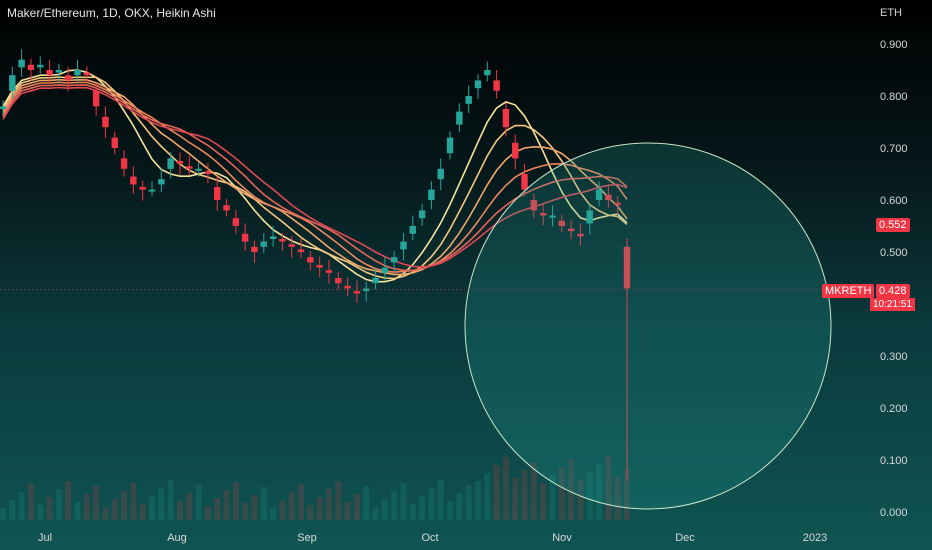 The height and width of the screenshot is (550, 932). Describe the element at coordinates (894, 97) in the screenshot. I see `y-tick-label: 0.800` at that location.